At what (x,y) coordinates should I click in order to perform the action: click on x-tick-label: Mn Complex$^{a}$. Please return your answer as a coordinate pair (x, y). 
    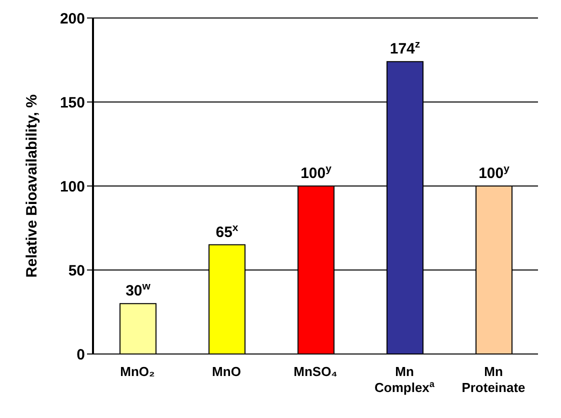
    Looking at the image, I should click on (405, 379).